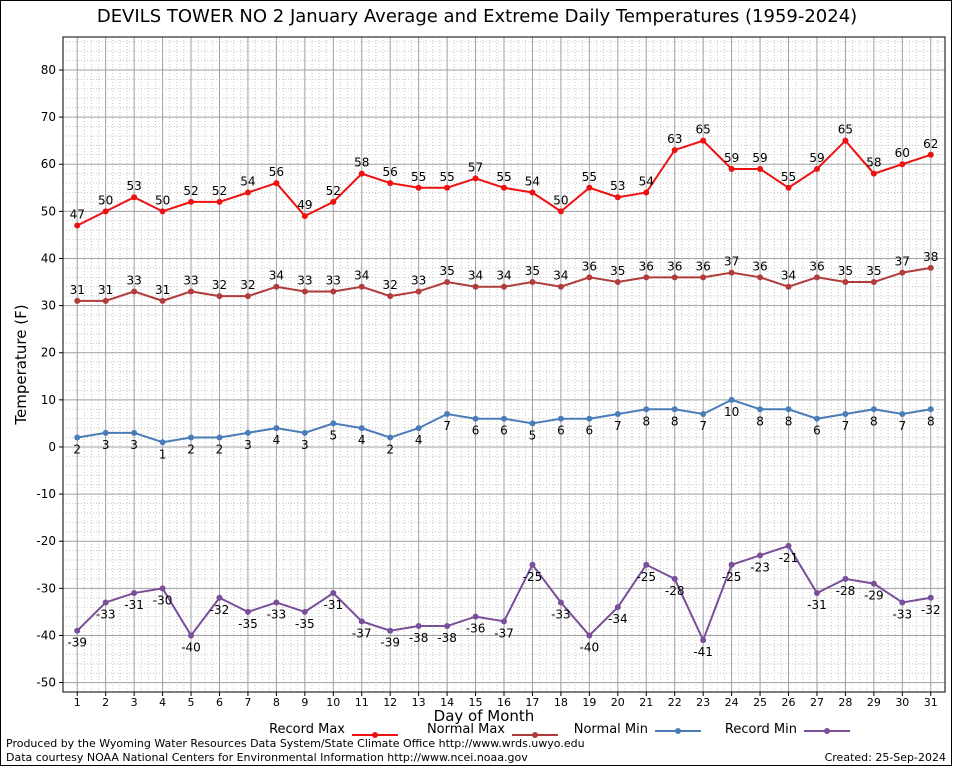 The image size is (954, 768). Describe the element at coordinates (48, 211) in the screenshot. I see `y-tick-label: 50` at that location.